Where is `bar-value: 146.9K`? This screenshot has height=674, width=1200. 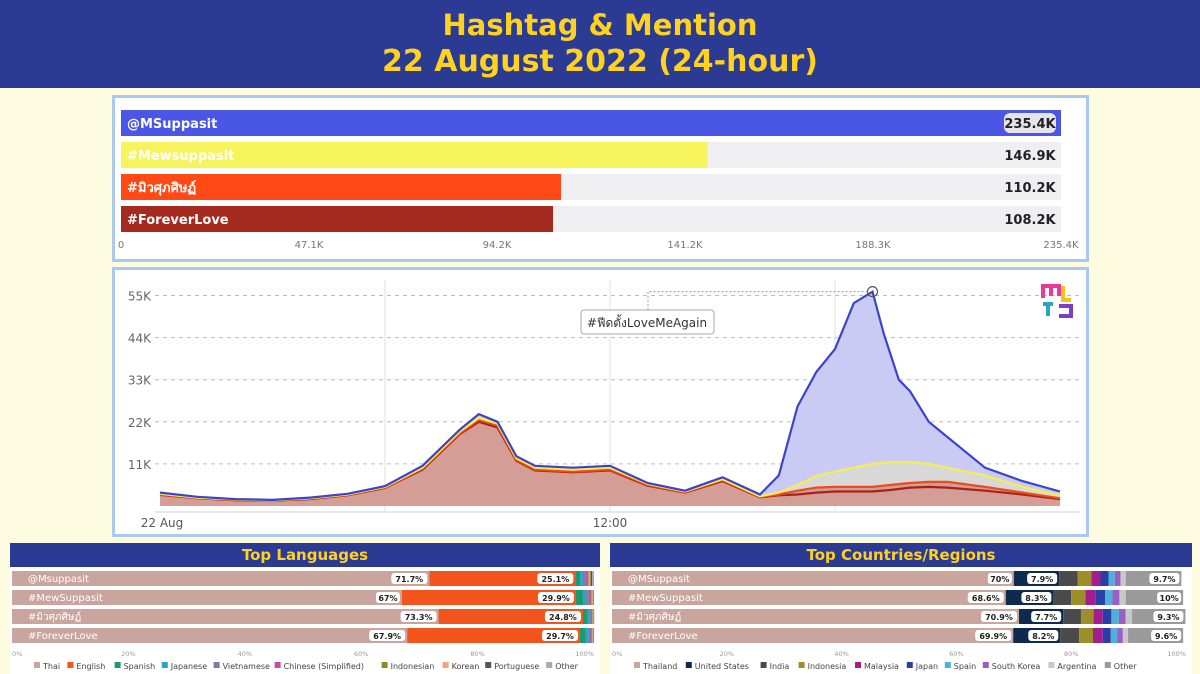 bar-value: 146.9K is located at coordinates (1030, 156).